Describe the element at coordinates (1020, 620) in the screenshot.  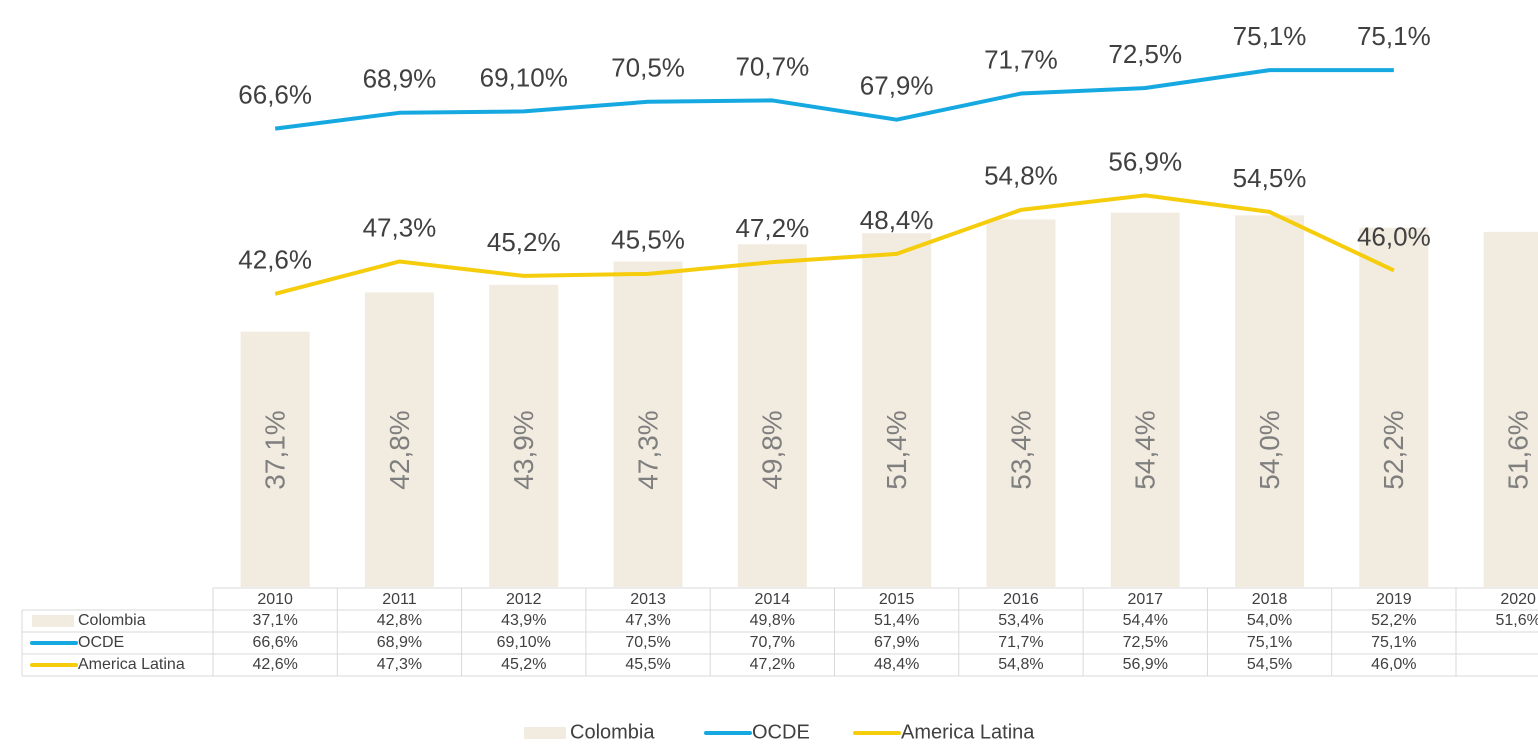
I see `table-cell: 53,4%` at that location.